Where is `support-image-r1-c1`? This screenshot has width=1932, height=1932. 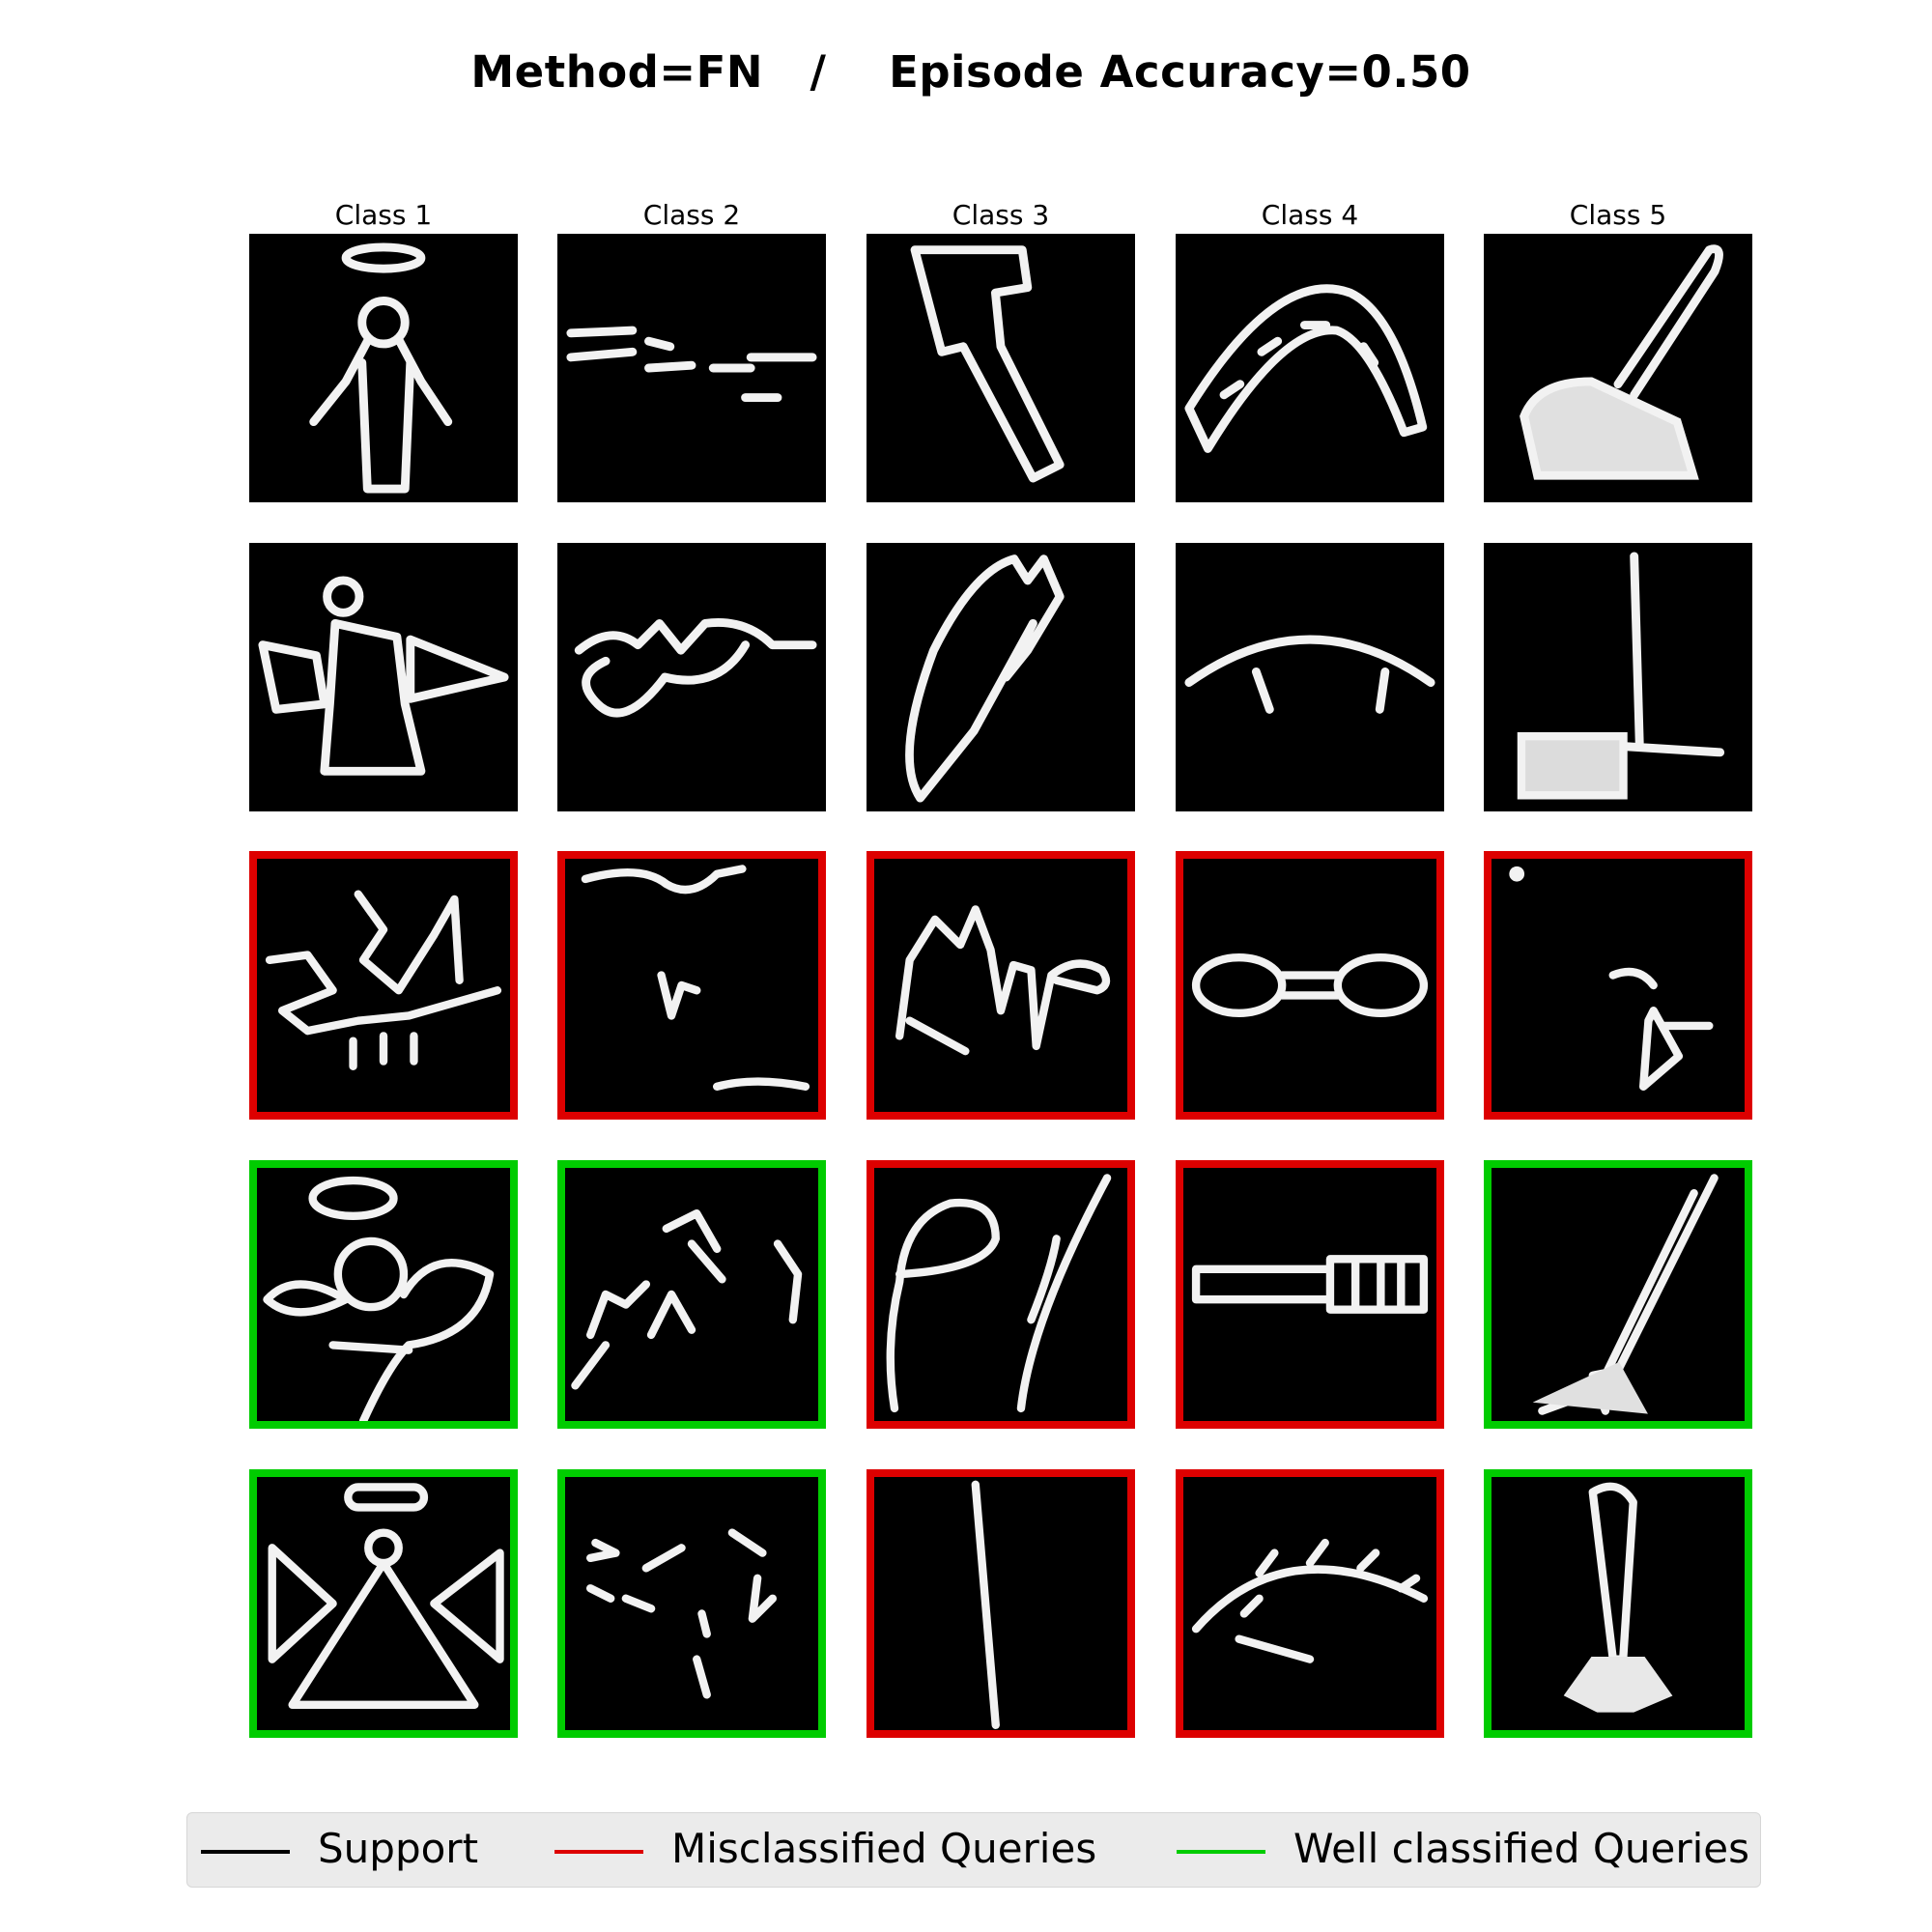 support-image-r1-c1 is located at coordinates (383, 368).